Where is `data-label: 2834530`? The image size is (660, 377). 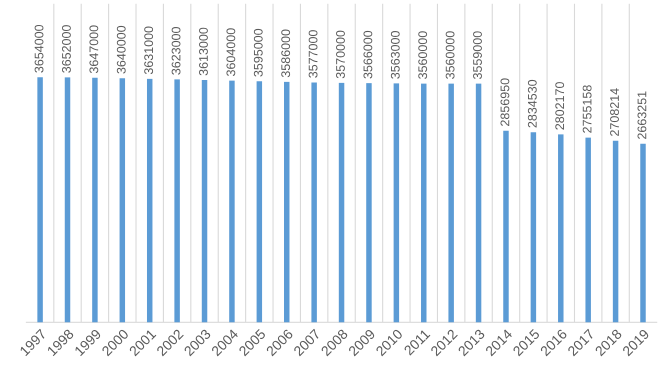
data-label: 2834530 is located at coordinates (532, 104).